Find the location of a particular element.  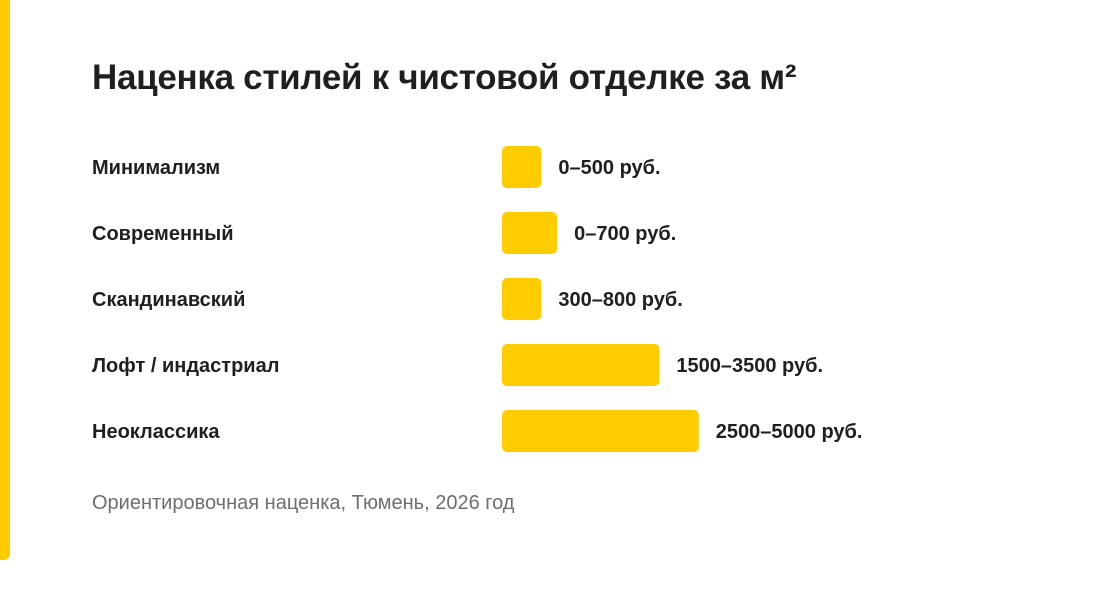

category-label: Скандинавский is located at coordinates (168, 300).